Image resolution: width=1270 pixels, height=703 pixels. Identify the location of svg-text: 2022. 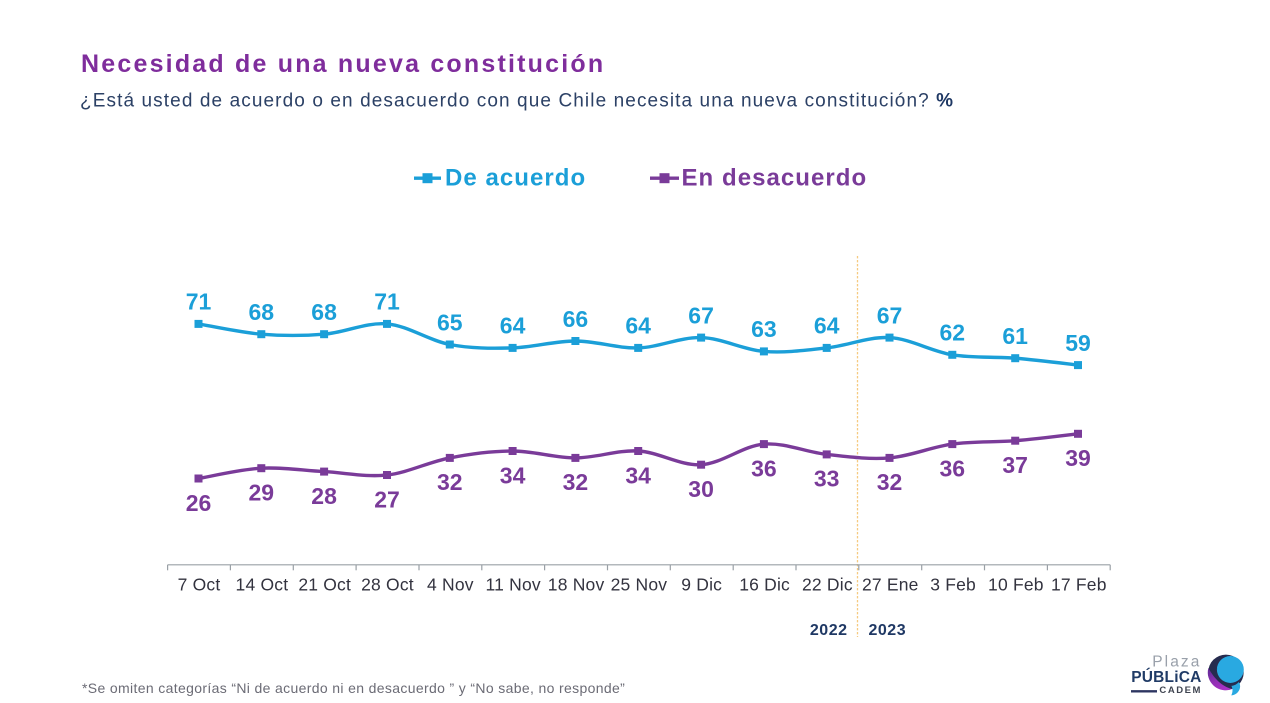
(829, 630).